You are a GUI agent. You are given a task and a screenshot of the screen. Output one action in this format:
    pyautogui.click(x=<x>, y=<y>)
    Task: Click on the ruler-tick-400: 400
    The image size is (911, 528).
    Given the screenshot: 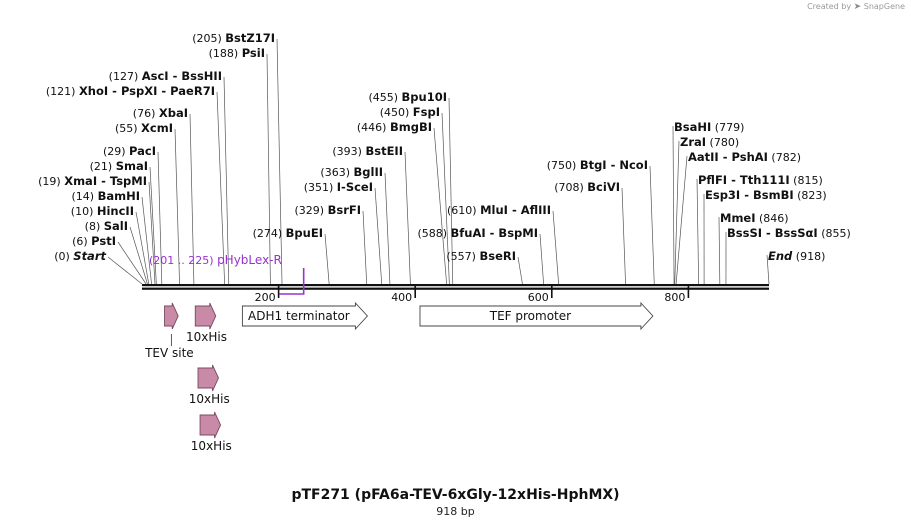 What is the action you would take?
    pyautogui.click(x=404, y=295)
    